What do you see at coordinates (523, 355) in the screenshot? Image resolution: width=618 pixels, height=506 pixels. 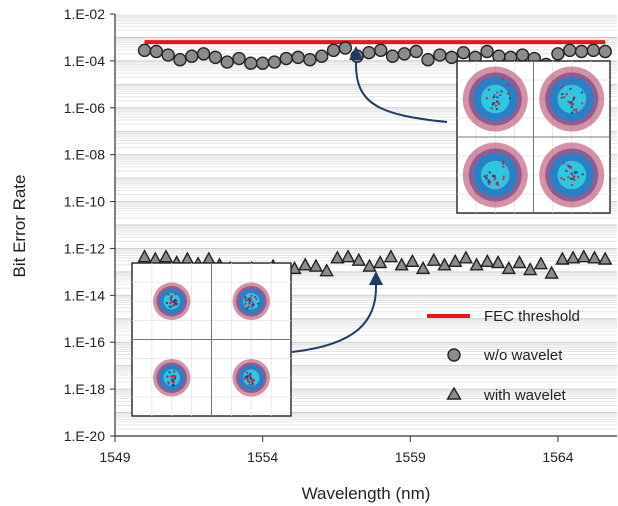 I see `legend-label-wo: w/o wavelet` at bounding box center [523, 355].